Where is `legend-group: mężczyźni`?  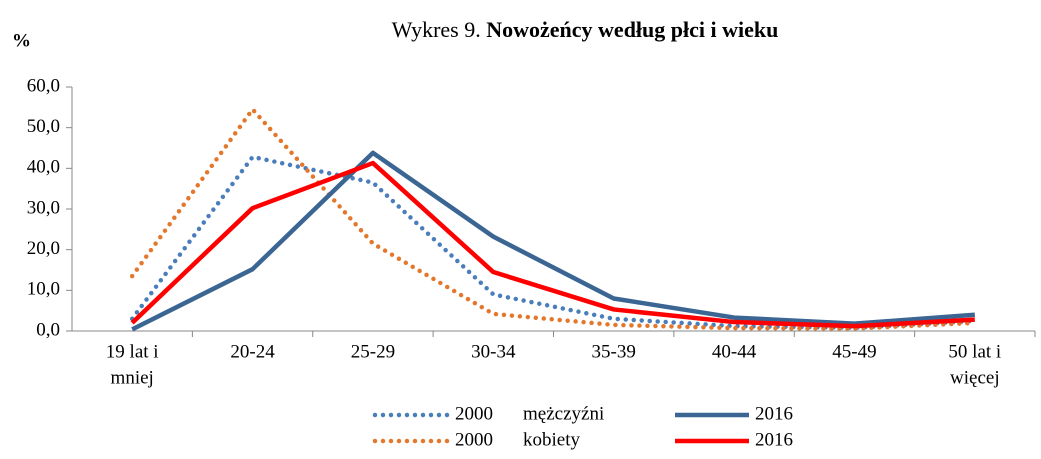 legend-group: mężczyźni is located at coordinates (563, 413).